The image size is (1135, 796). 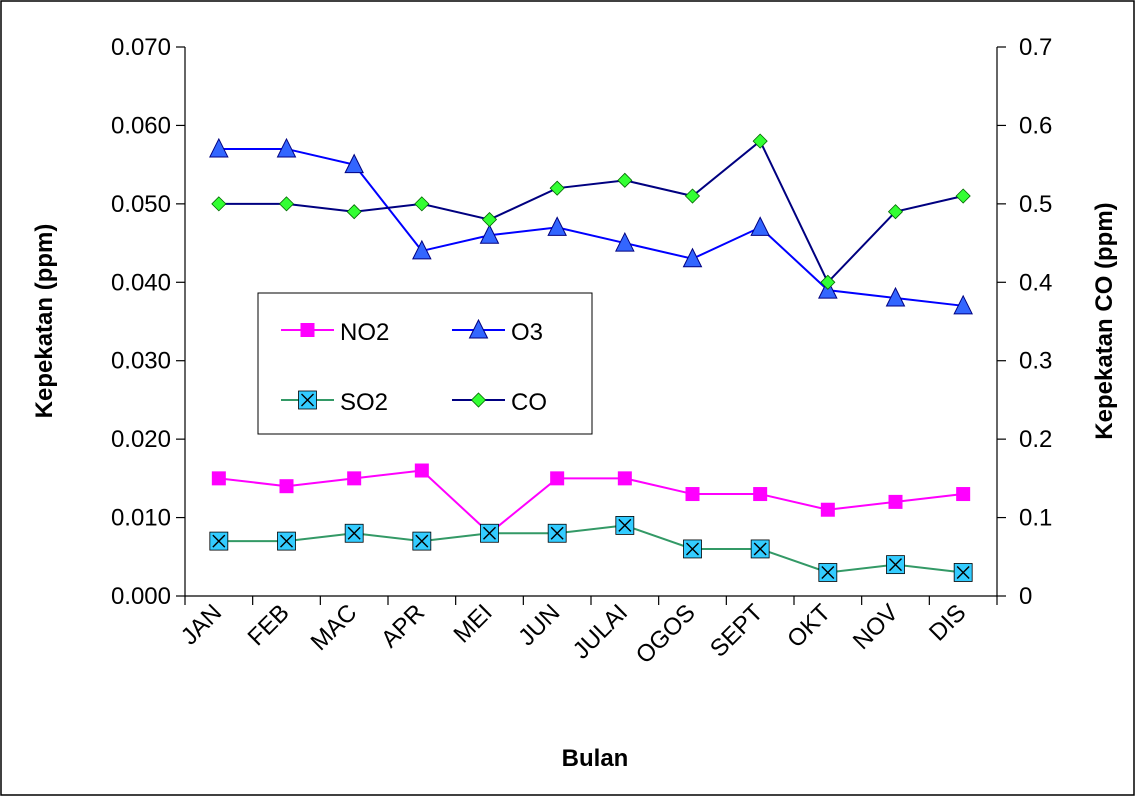 I want to click on y-right-tick-label: 0, so click(x=1025, y=596).